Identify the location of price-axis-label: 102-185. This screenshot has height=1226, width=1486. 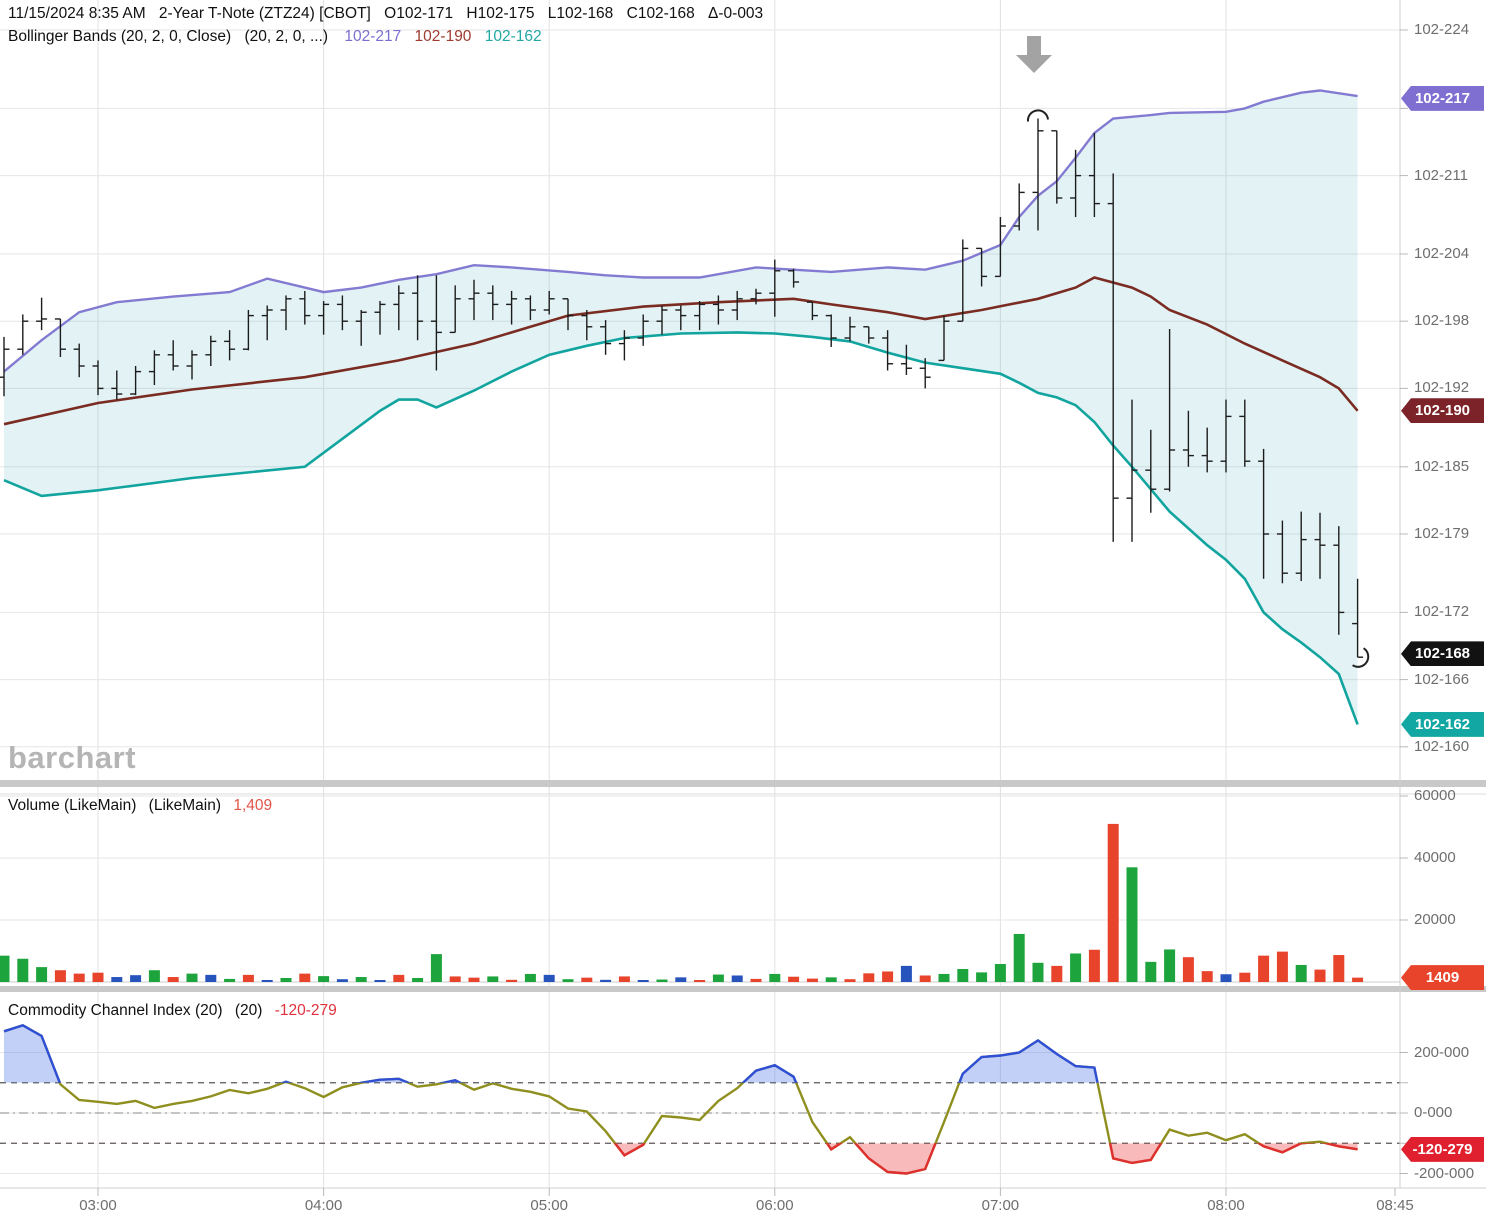
(1442, 466).